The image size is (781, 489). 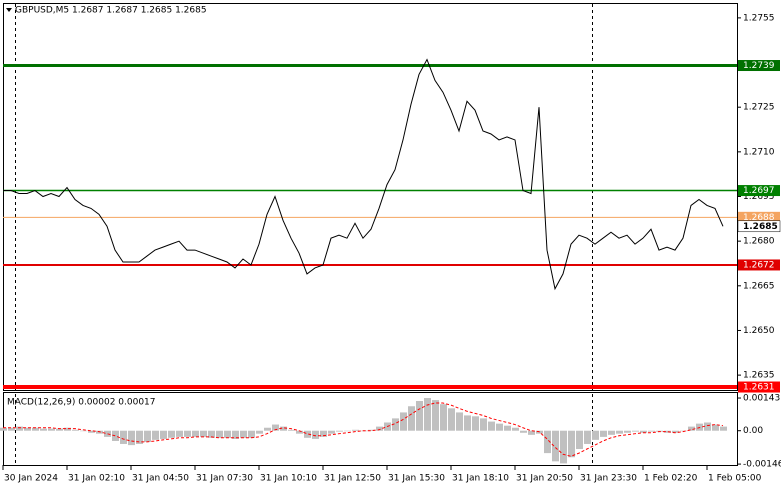 I want to click on y-tick-label: 1.2695, so click(x=759, y=197).